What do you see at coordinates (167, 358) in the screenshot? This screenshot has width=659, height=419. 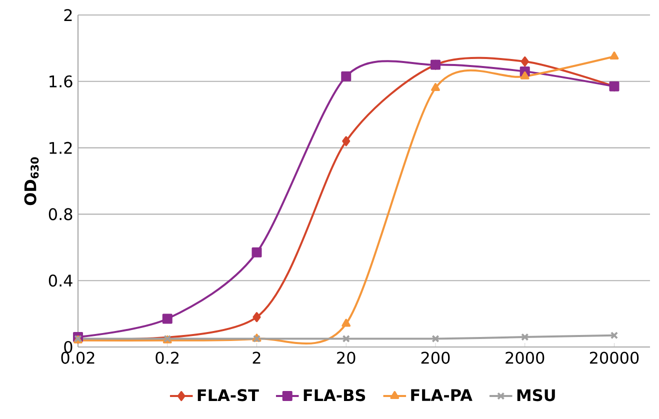 I see `x-tick-label: 0.2` at bounding box center [167, 358].